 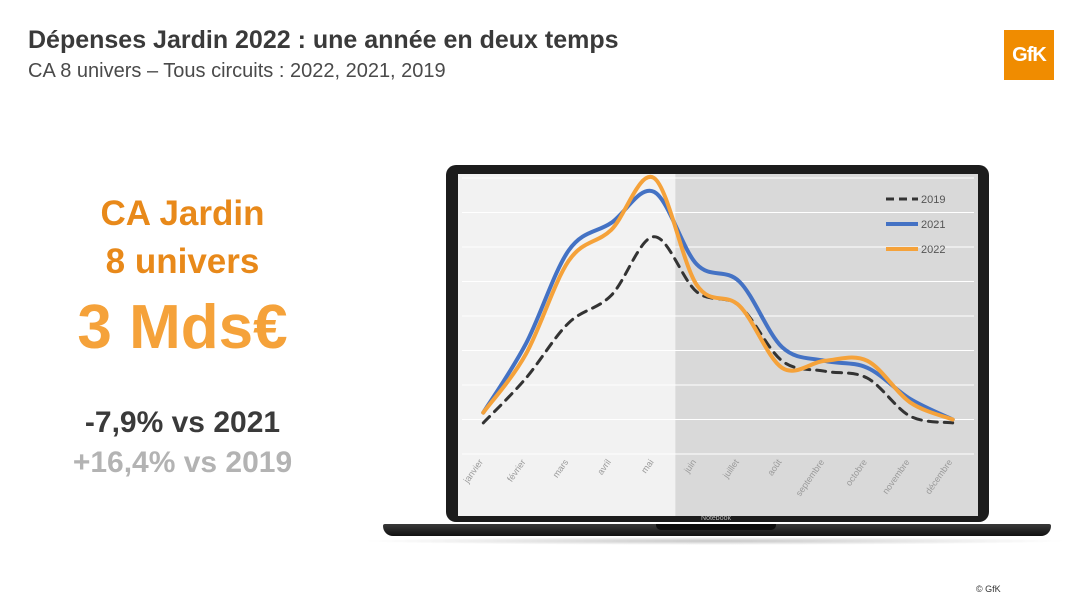 I want to click on laptop-label: Notebook, so click(x=716, y=518).